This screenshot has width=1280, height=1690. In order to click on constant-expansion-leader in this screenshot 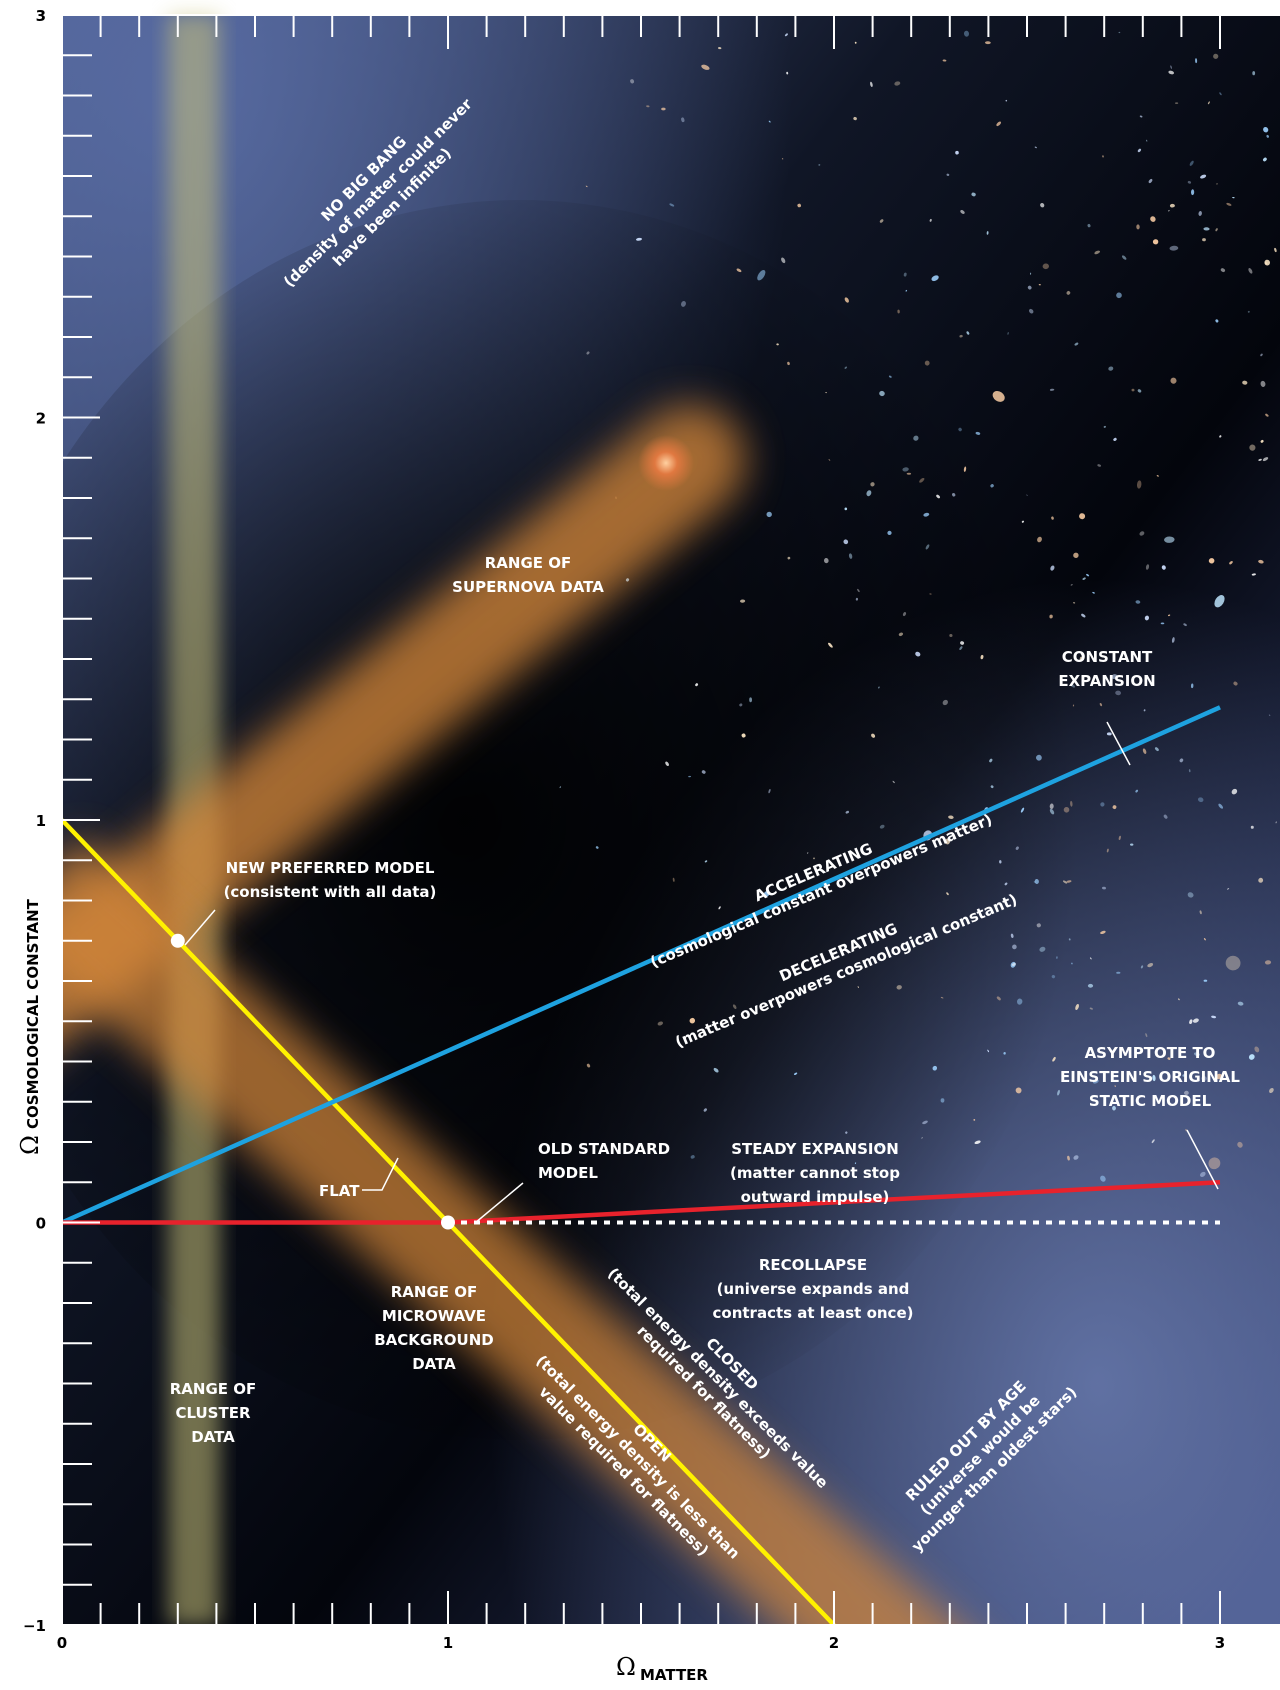, I will do `click(1118, 743)`.